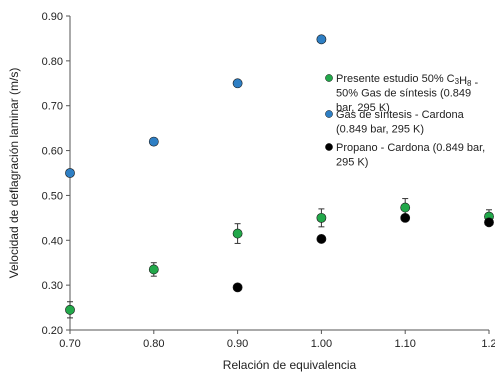 Image resolution: width=495 pixels, height=376 pixels. What do you see at coordinates (400, 115) in the screenshot?
I see `legend-label: Gas de síntesis - Cardona` at bounding box center [400, 115].